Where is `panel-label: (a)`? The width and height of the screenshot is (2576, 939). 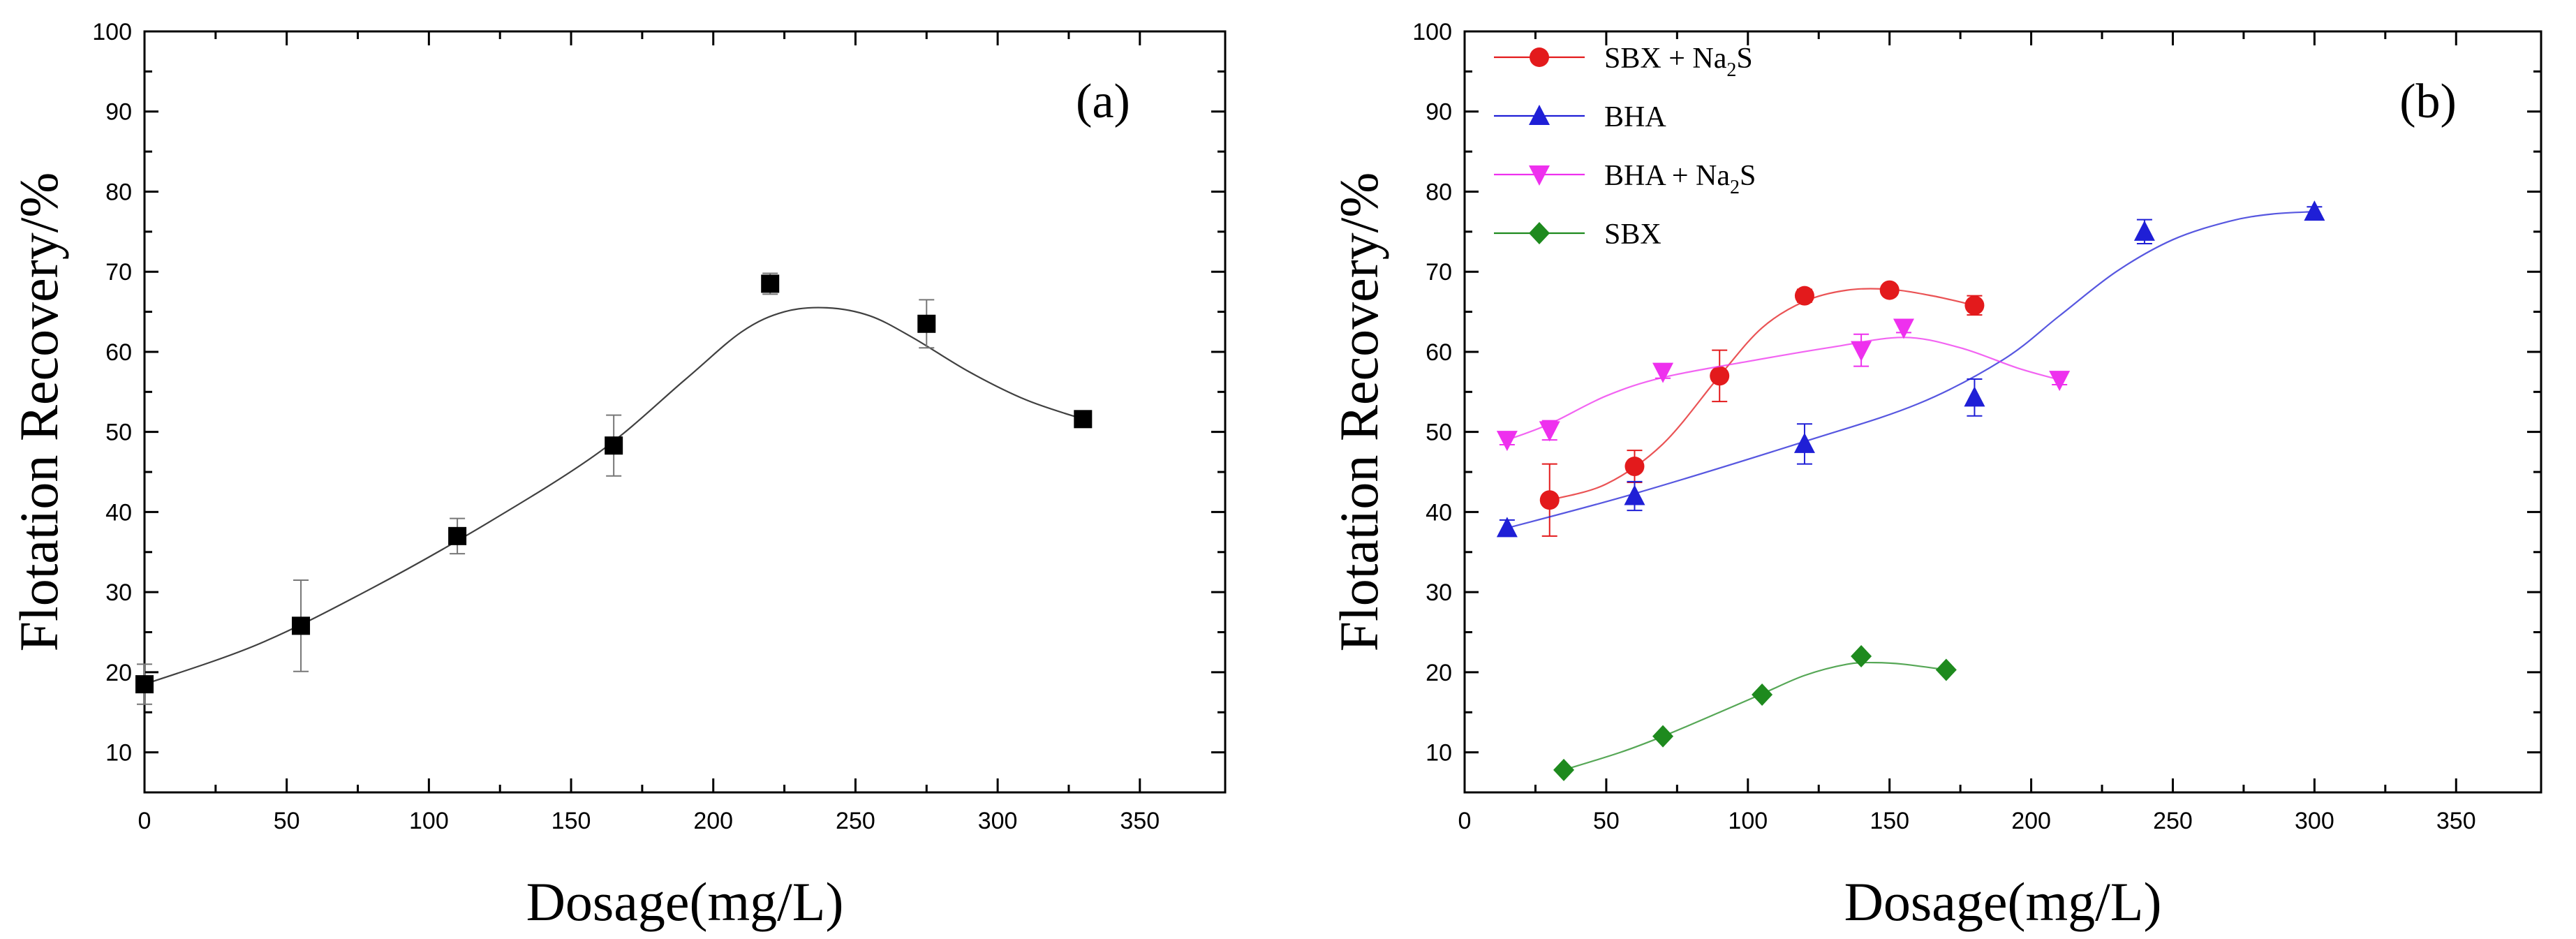
panel-label: (a) is located at coordinates (1103, 101).